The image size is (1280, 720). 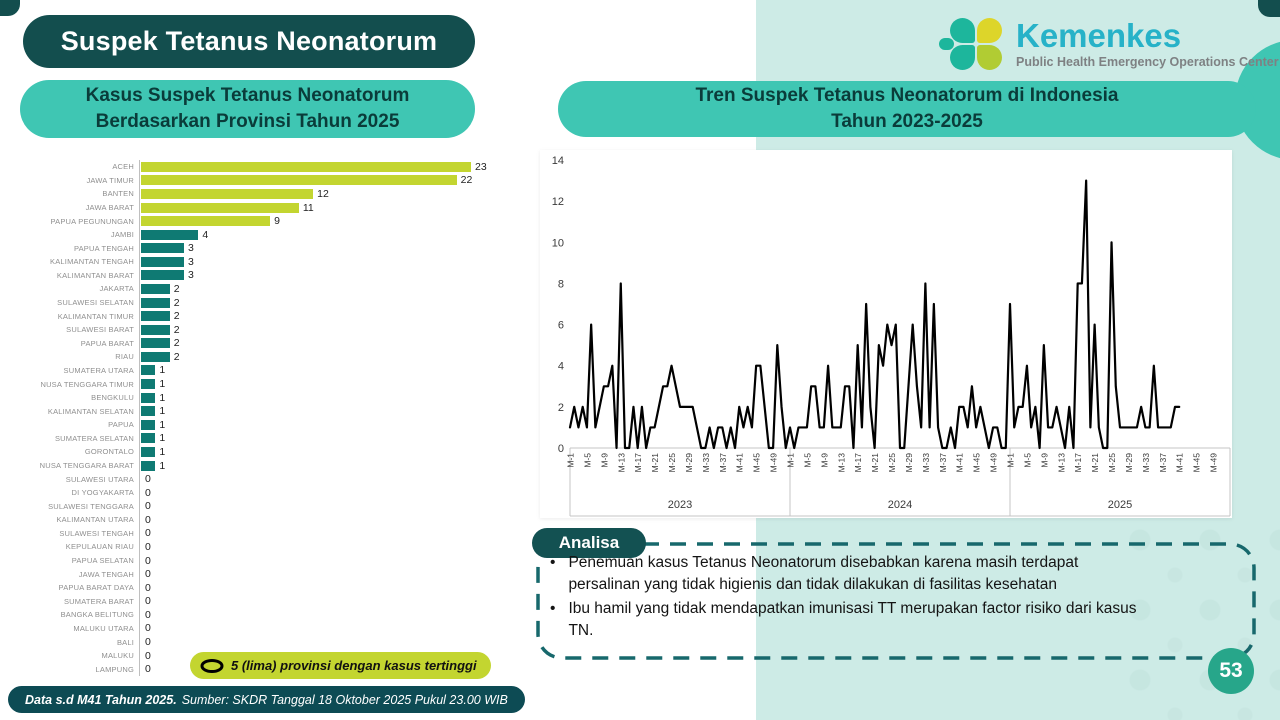 I want to click on province-label: JAKARTA, so click(x=116, y=289).